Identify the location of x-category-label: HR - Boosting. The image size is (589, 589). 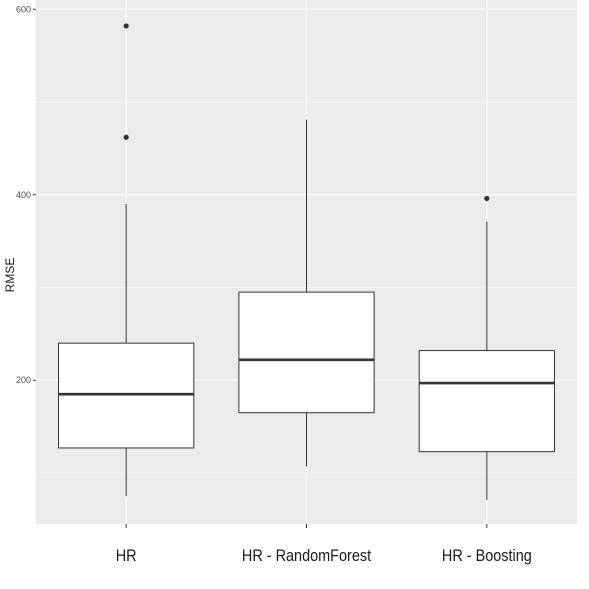
(487, 556).